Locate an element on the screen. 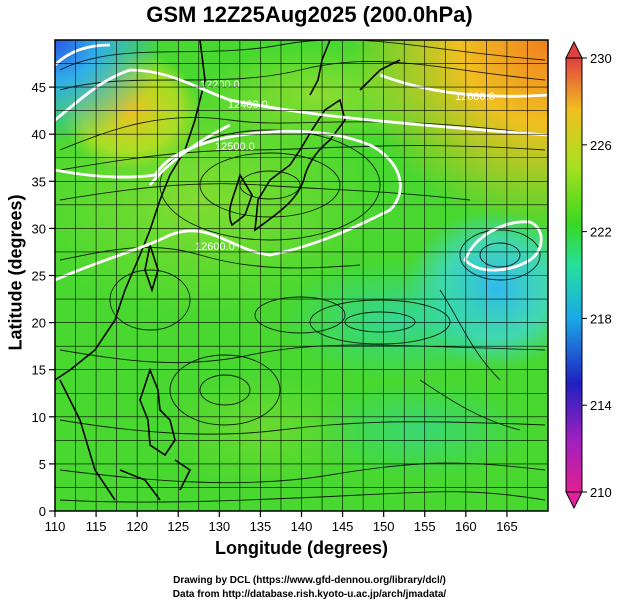  colorbar-tick-label: 218 is located at coordinates (601, 318).